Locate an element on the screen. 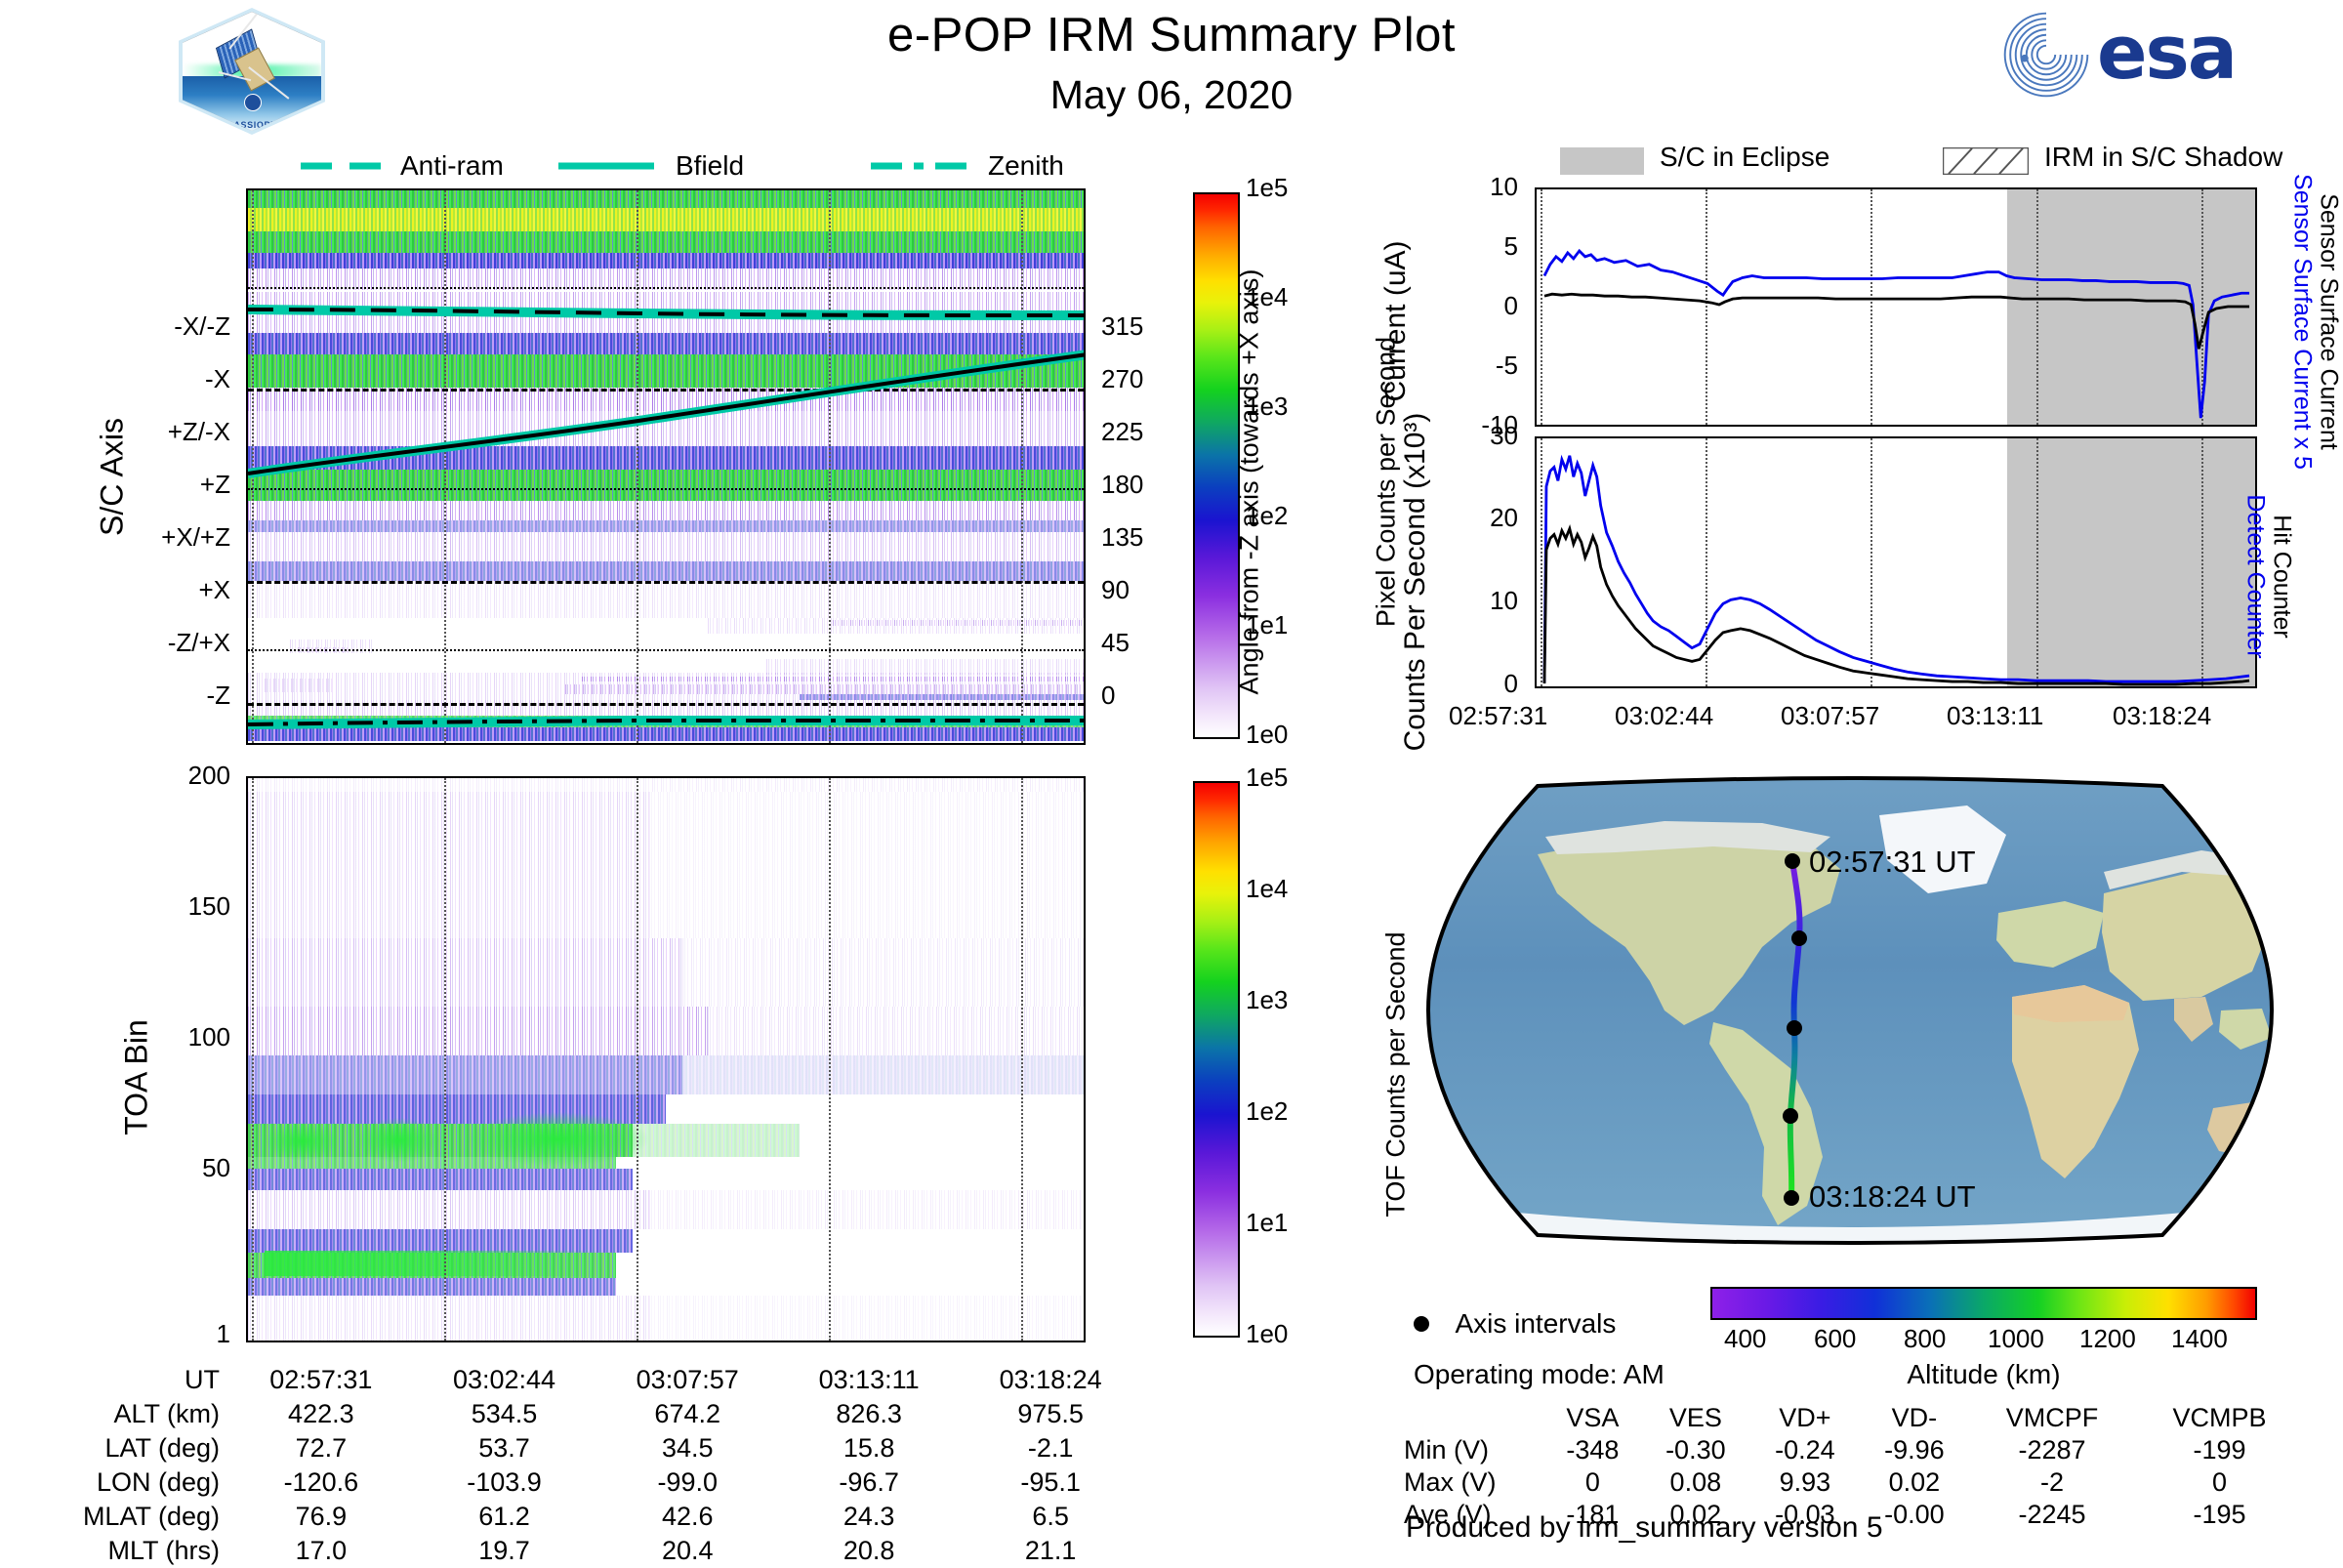 This screenshot has height=1568, width=2343. footer-produced-by: Produced by irm_summary version 5 is located at coordinates (1644, 1527).